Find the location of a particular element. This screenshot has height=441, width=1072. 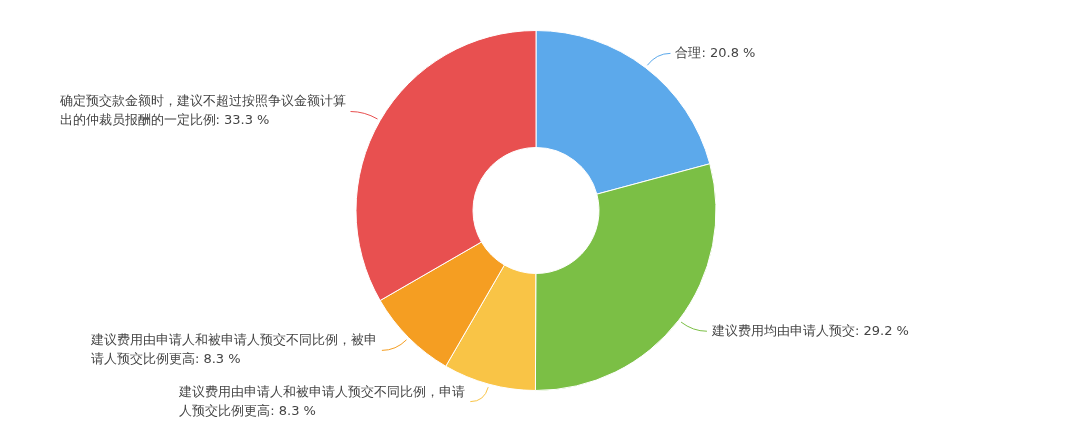

slice-label: 建议费用由申请人和被申请人预交不同比例，申请人预交比例更高: 8.3 % is located at coordinates (322, 400).